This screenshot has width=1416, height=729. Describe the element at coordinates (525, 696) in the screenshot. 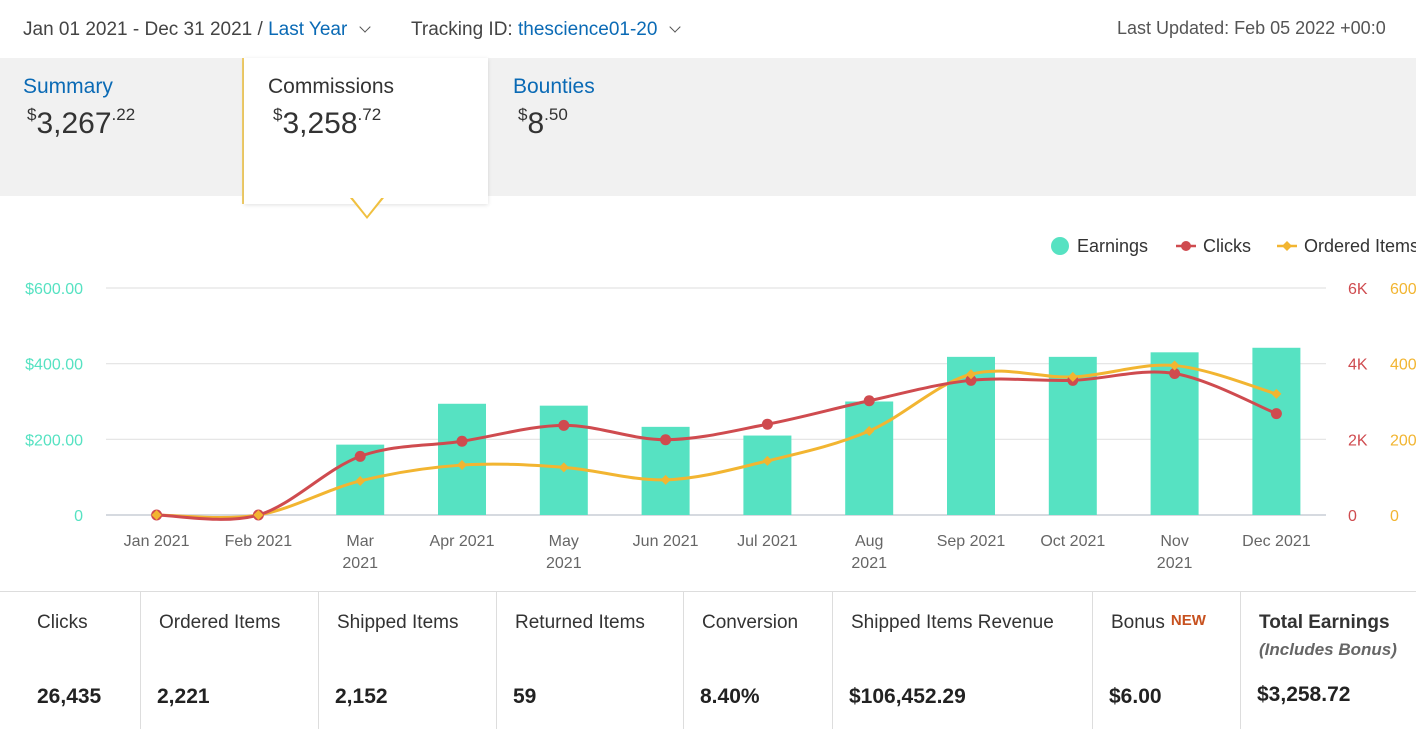

I see `stat-returned-items-value: 59` at that location.